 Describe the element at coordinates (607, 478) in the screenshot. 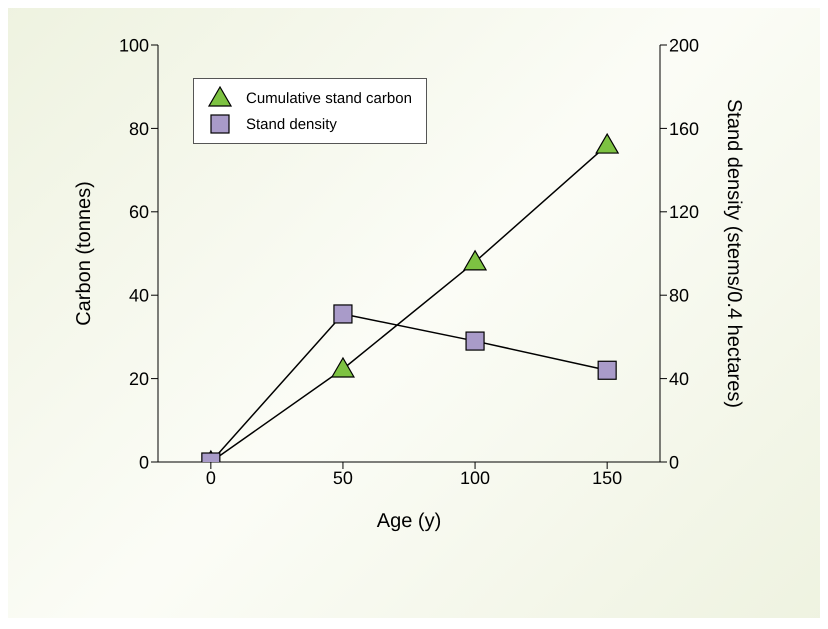

I see `x-tick-label: 150` at that location.